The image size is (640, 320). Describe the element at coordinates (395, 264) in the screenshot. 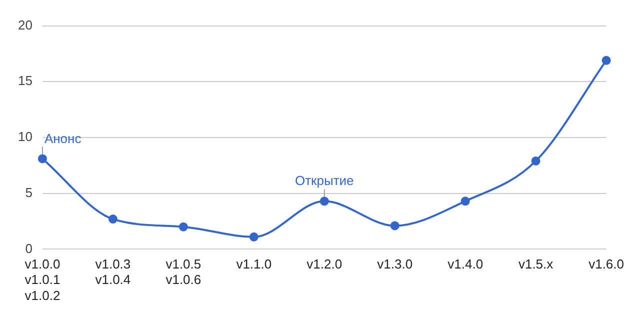

I see `x-tick-label: v1.3.0` at that location.